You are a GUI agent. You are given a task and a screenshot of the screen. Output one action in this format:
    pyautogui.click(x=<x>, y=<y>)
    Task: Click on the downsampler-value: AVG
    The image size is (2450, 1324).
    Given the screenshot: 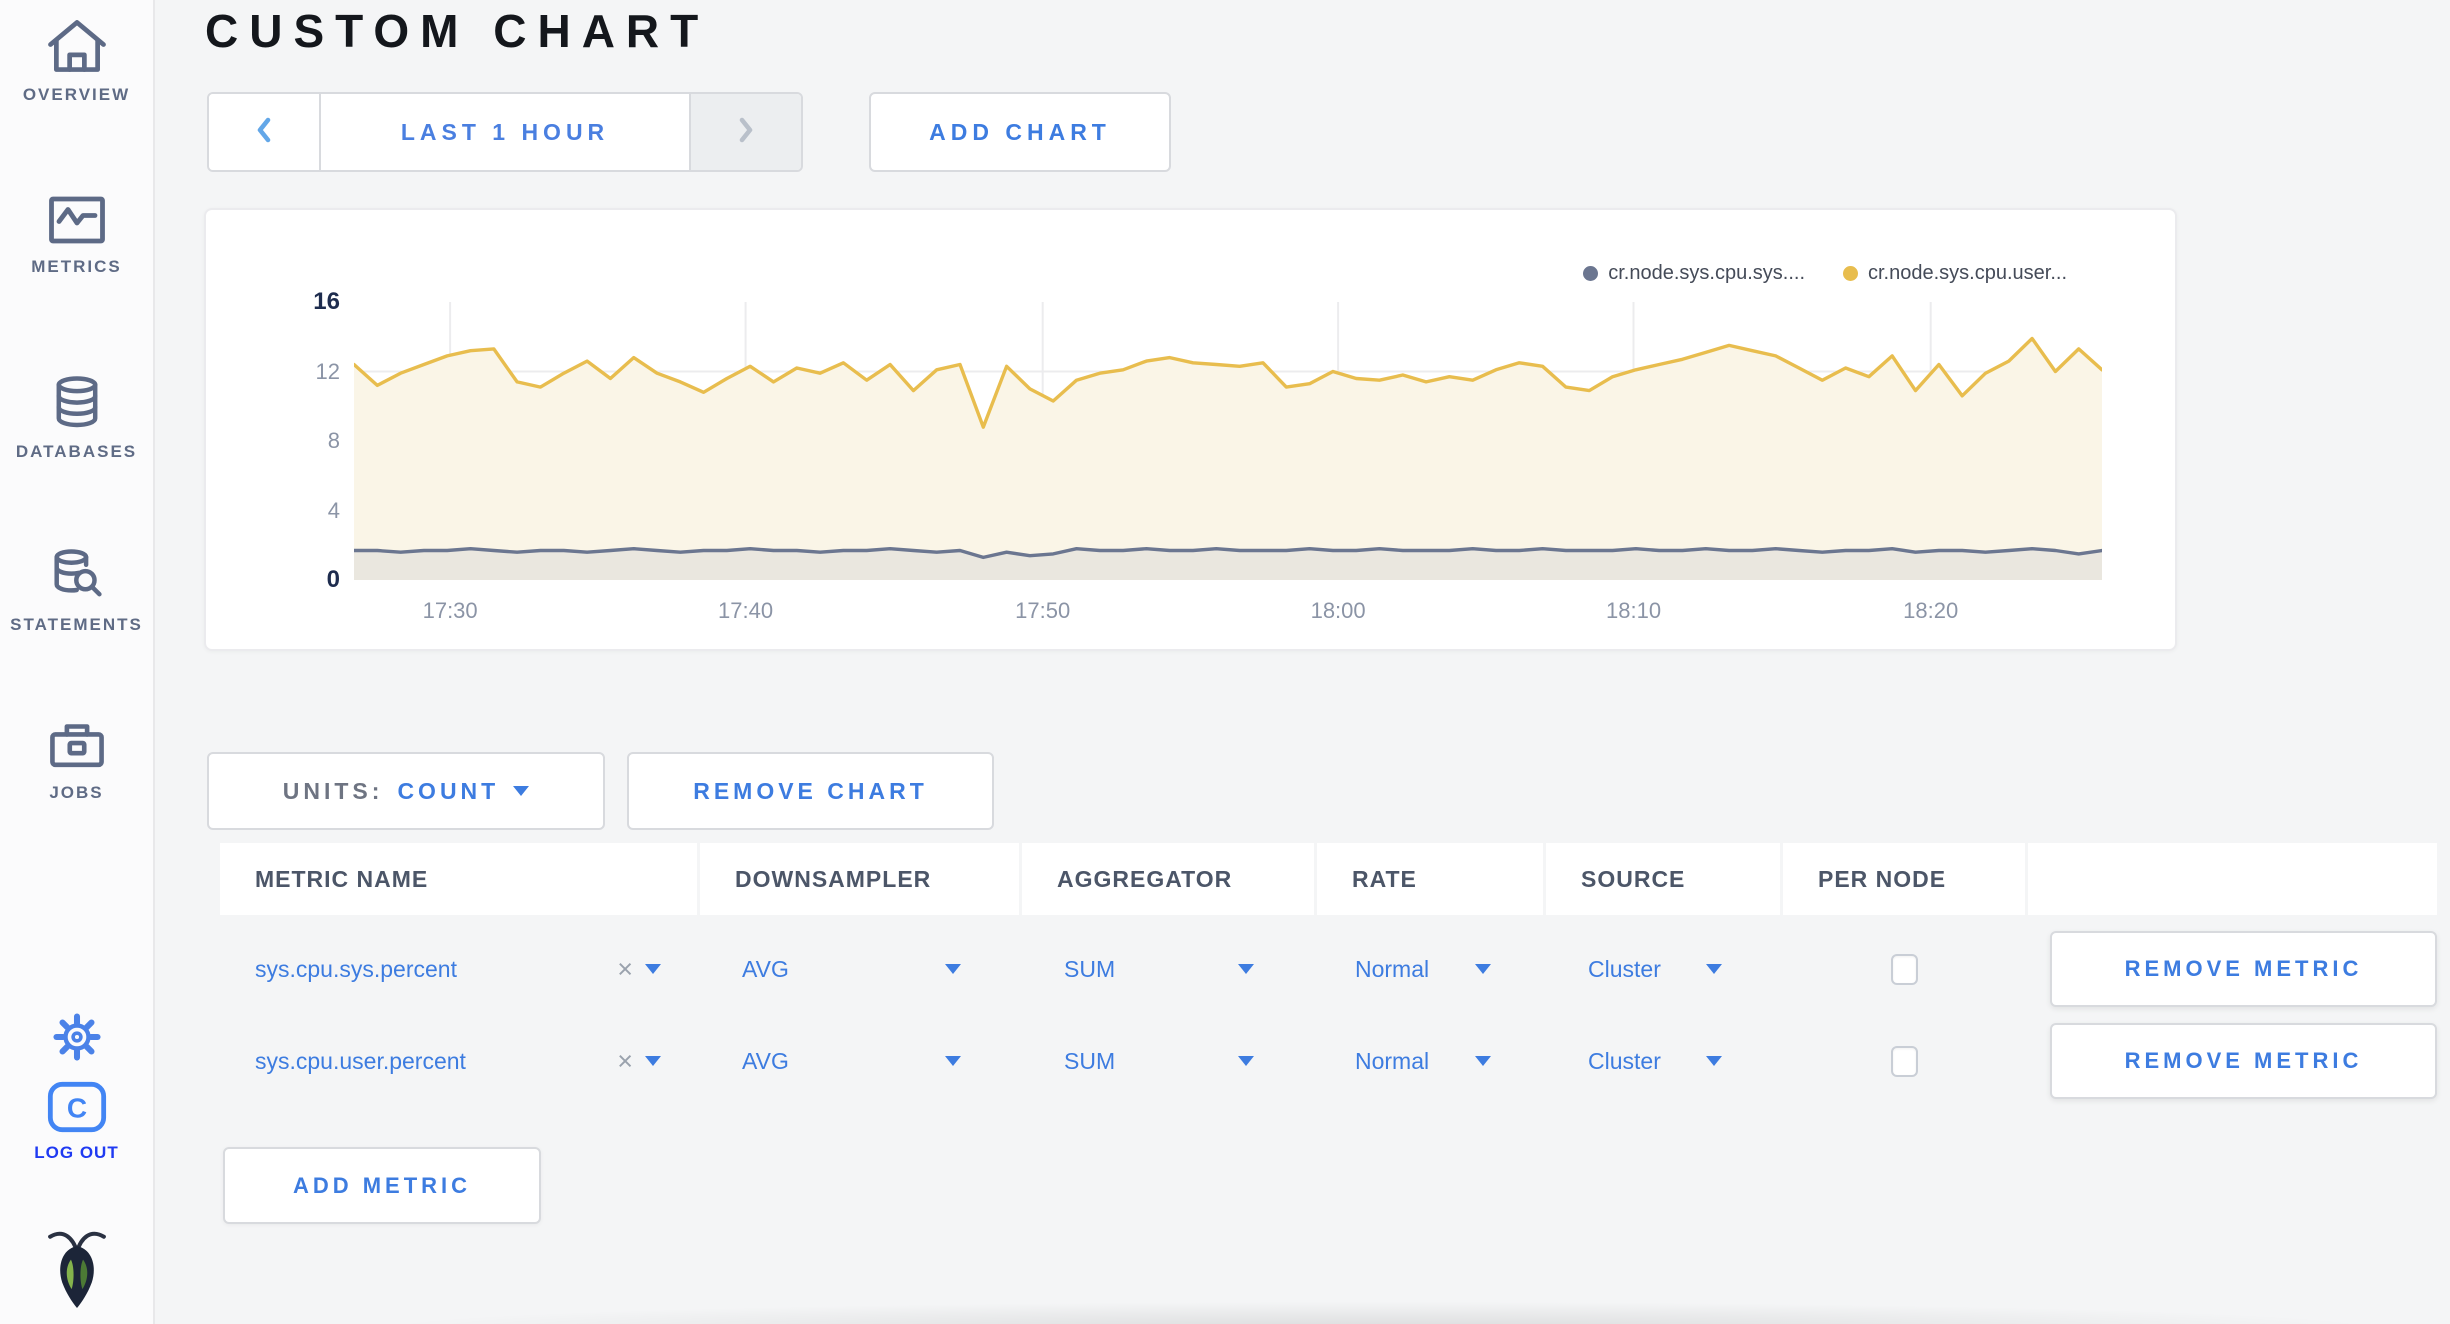 What is the action you would take?
    pyautogui.click(x=765, y=968)
    